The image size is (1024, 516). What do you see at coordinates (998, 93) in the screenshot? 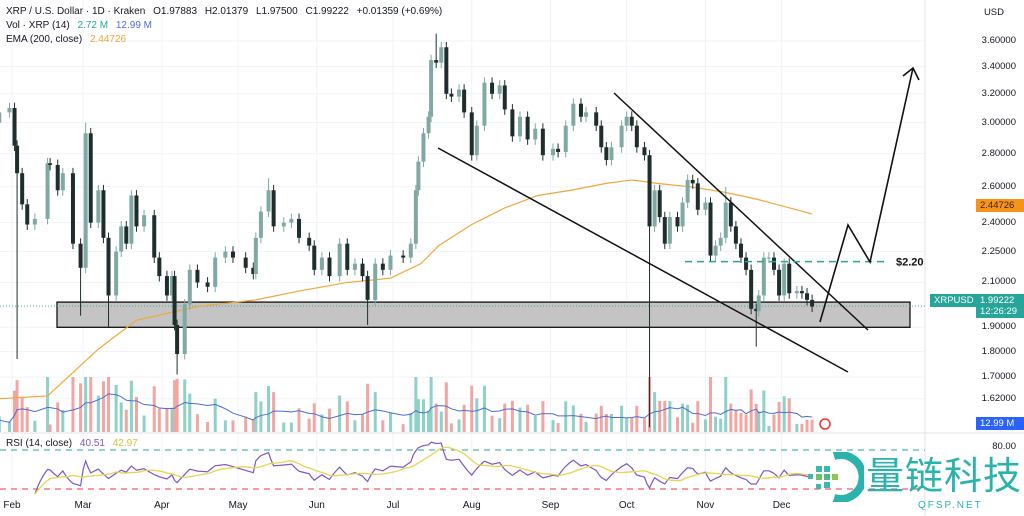
I see `price-tick: 3.20000` at bounding box center [998, 93].